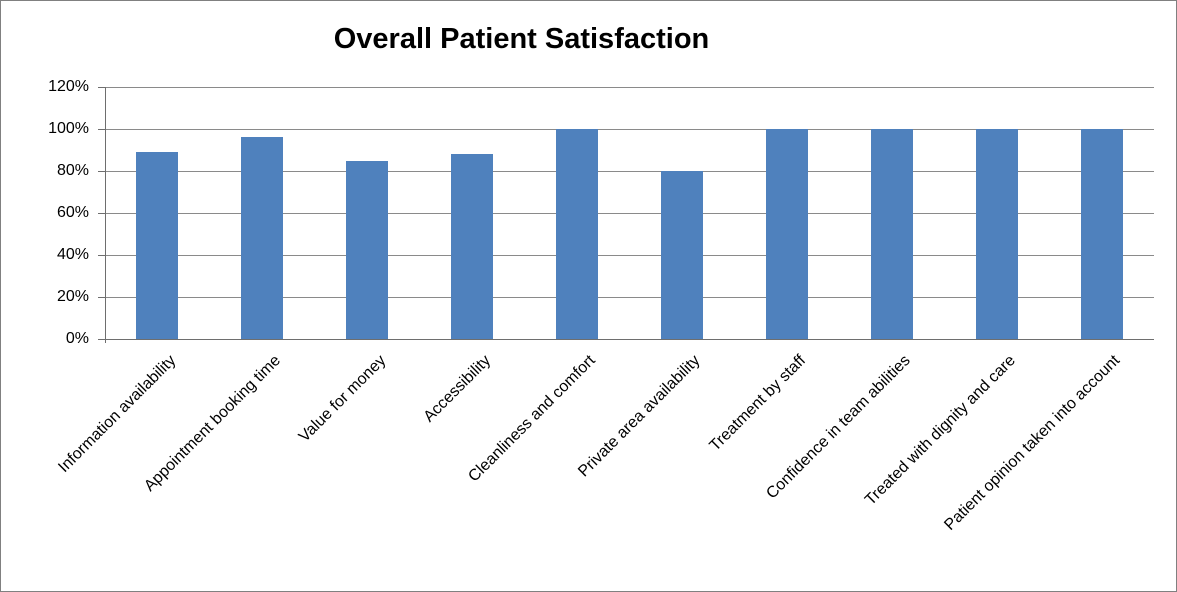 This screenshot has width=1177, height=592. Describe the element at coordinates (68, 128) in the screenshot. I see `y-tick-label-100: 100%` at that location.